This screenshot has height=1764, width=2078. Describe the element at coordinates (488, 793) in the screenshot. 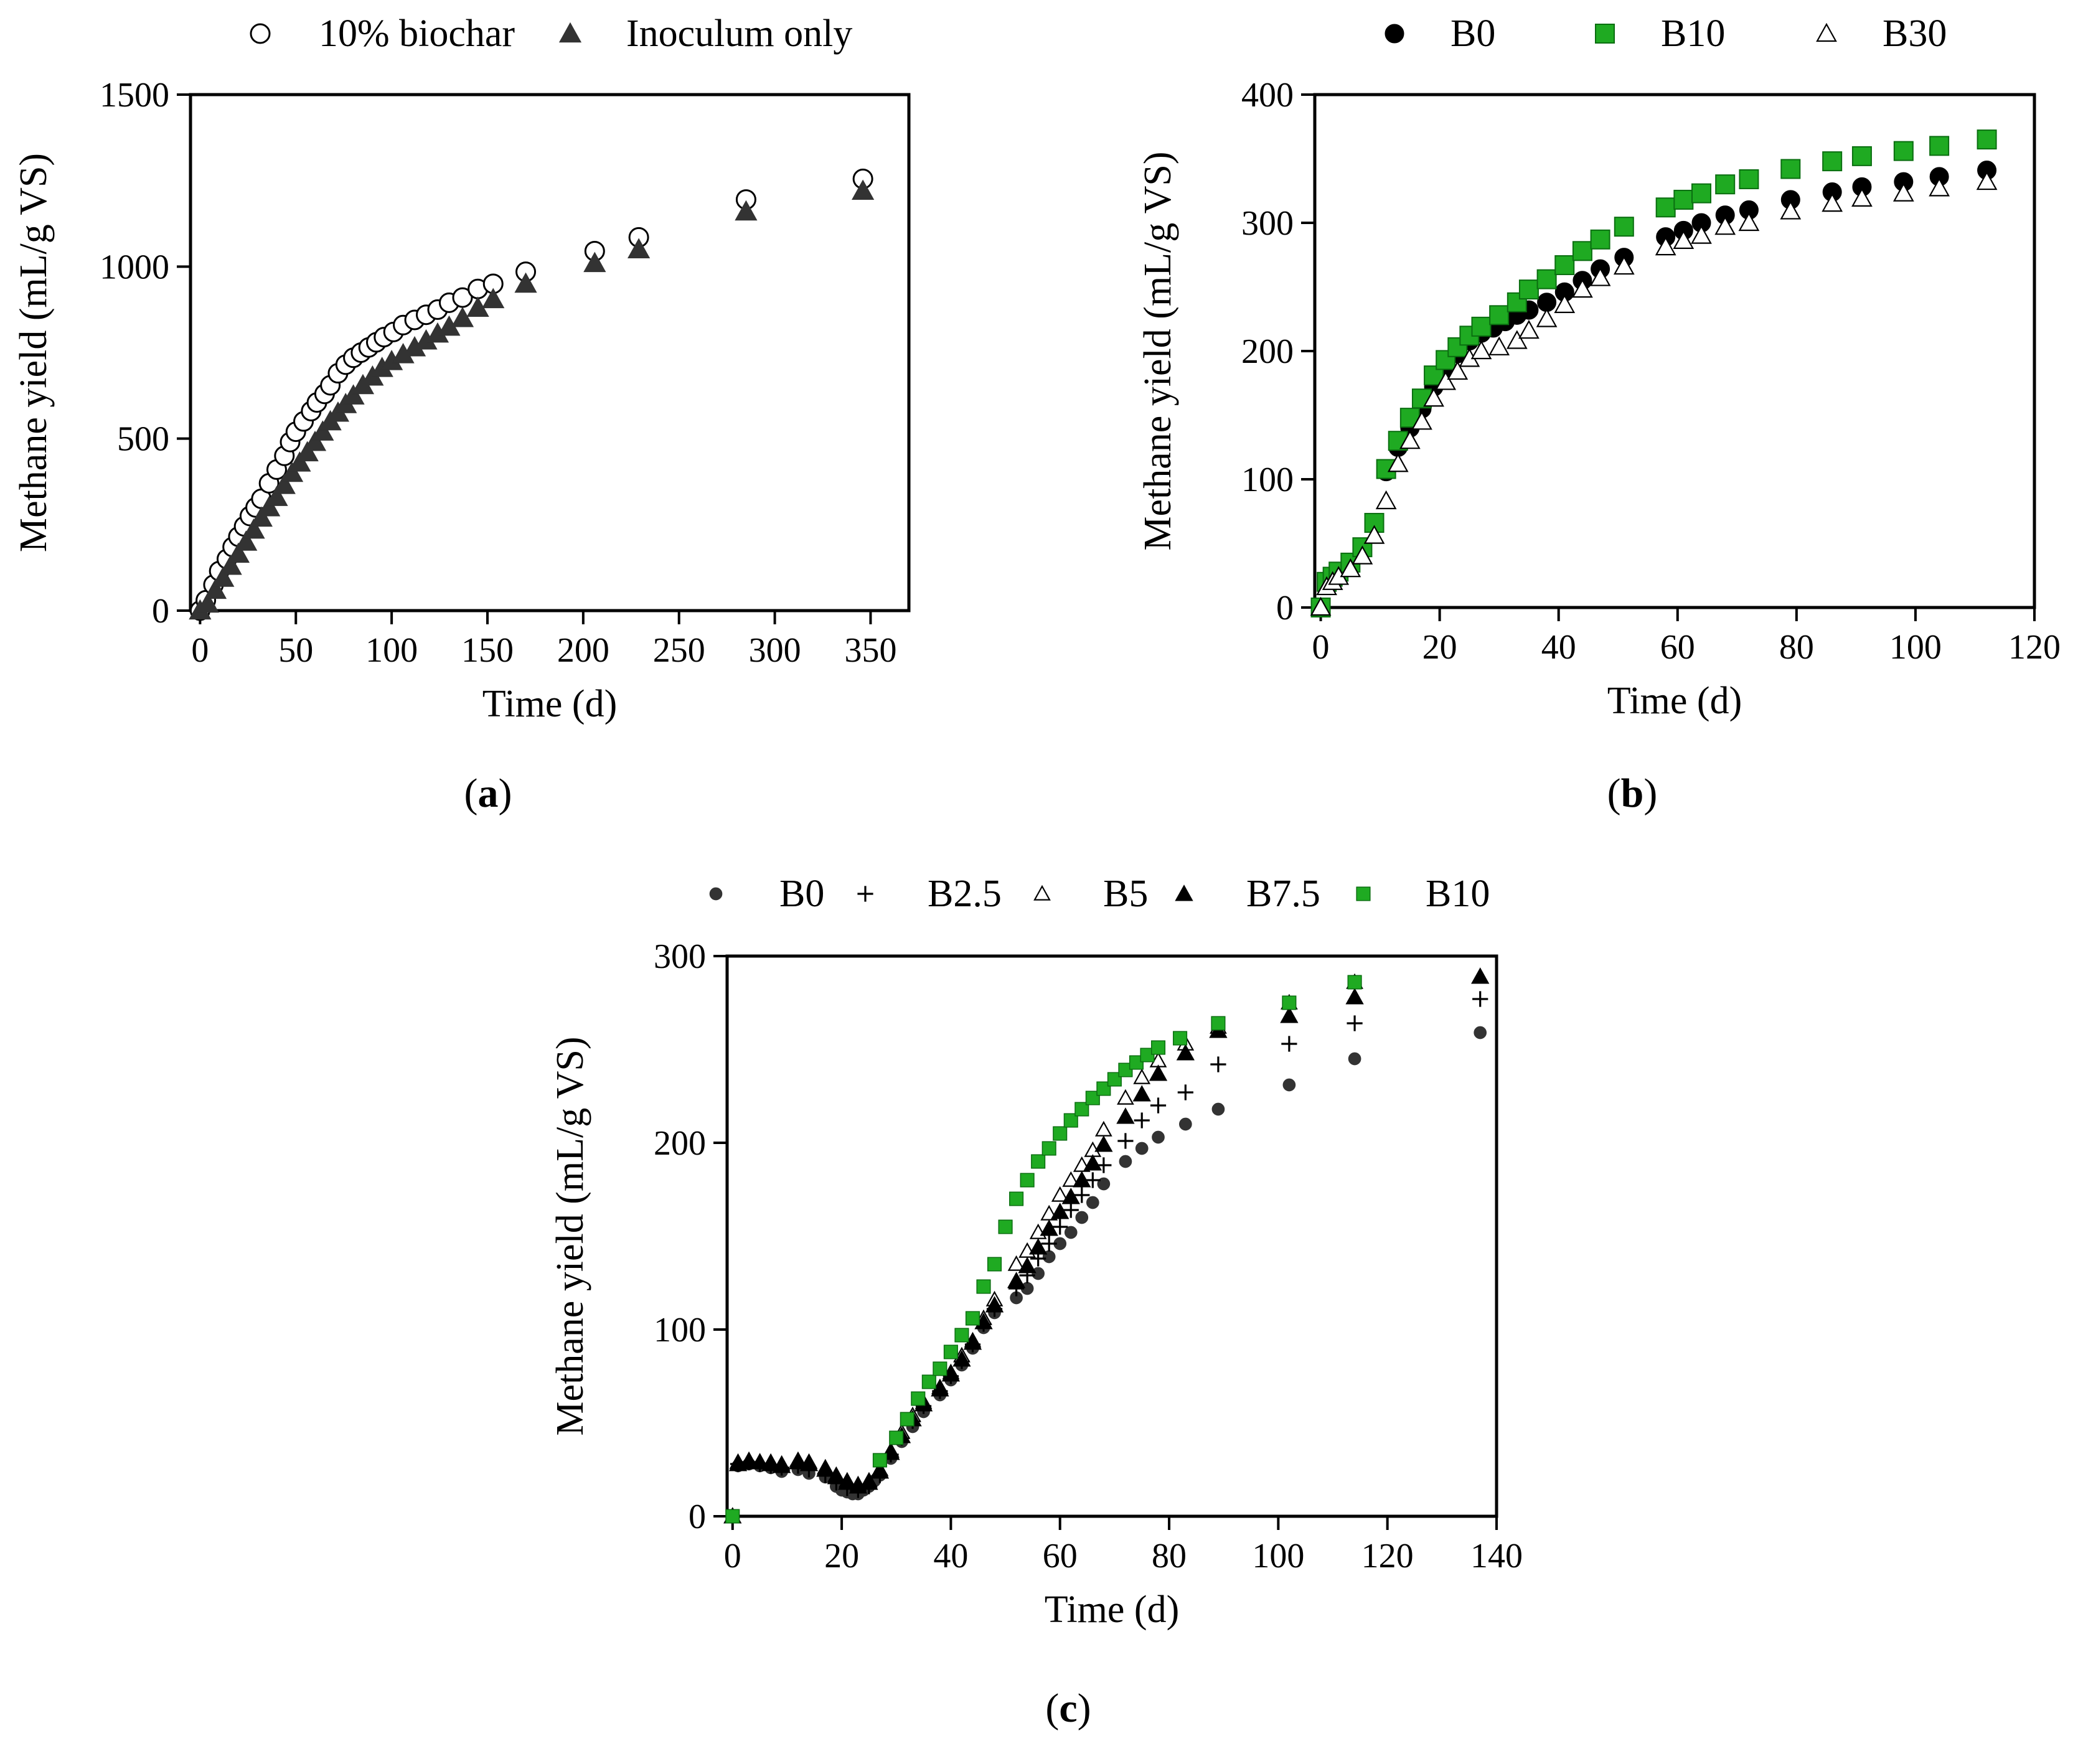

I see `panel-label-letter: a` at that location.